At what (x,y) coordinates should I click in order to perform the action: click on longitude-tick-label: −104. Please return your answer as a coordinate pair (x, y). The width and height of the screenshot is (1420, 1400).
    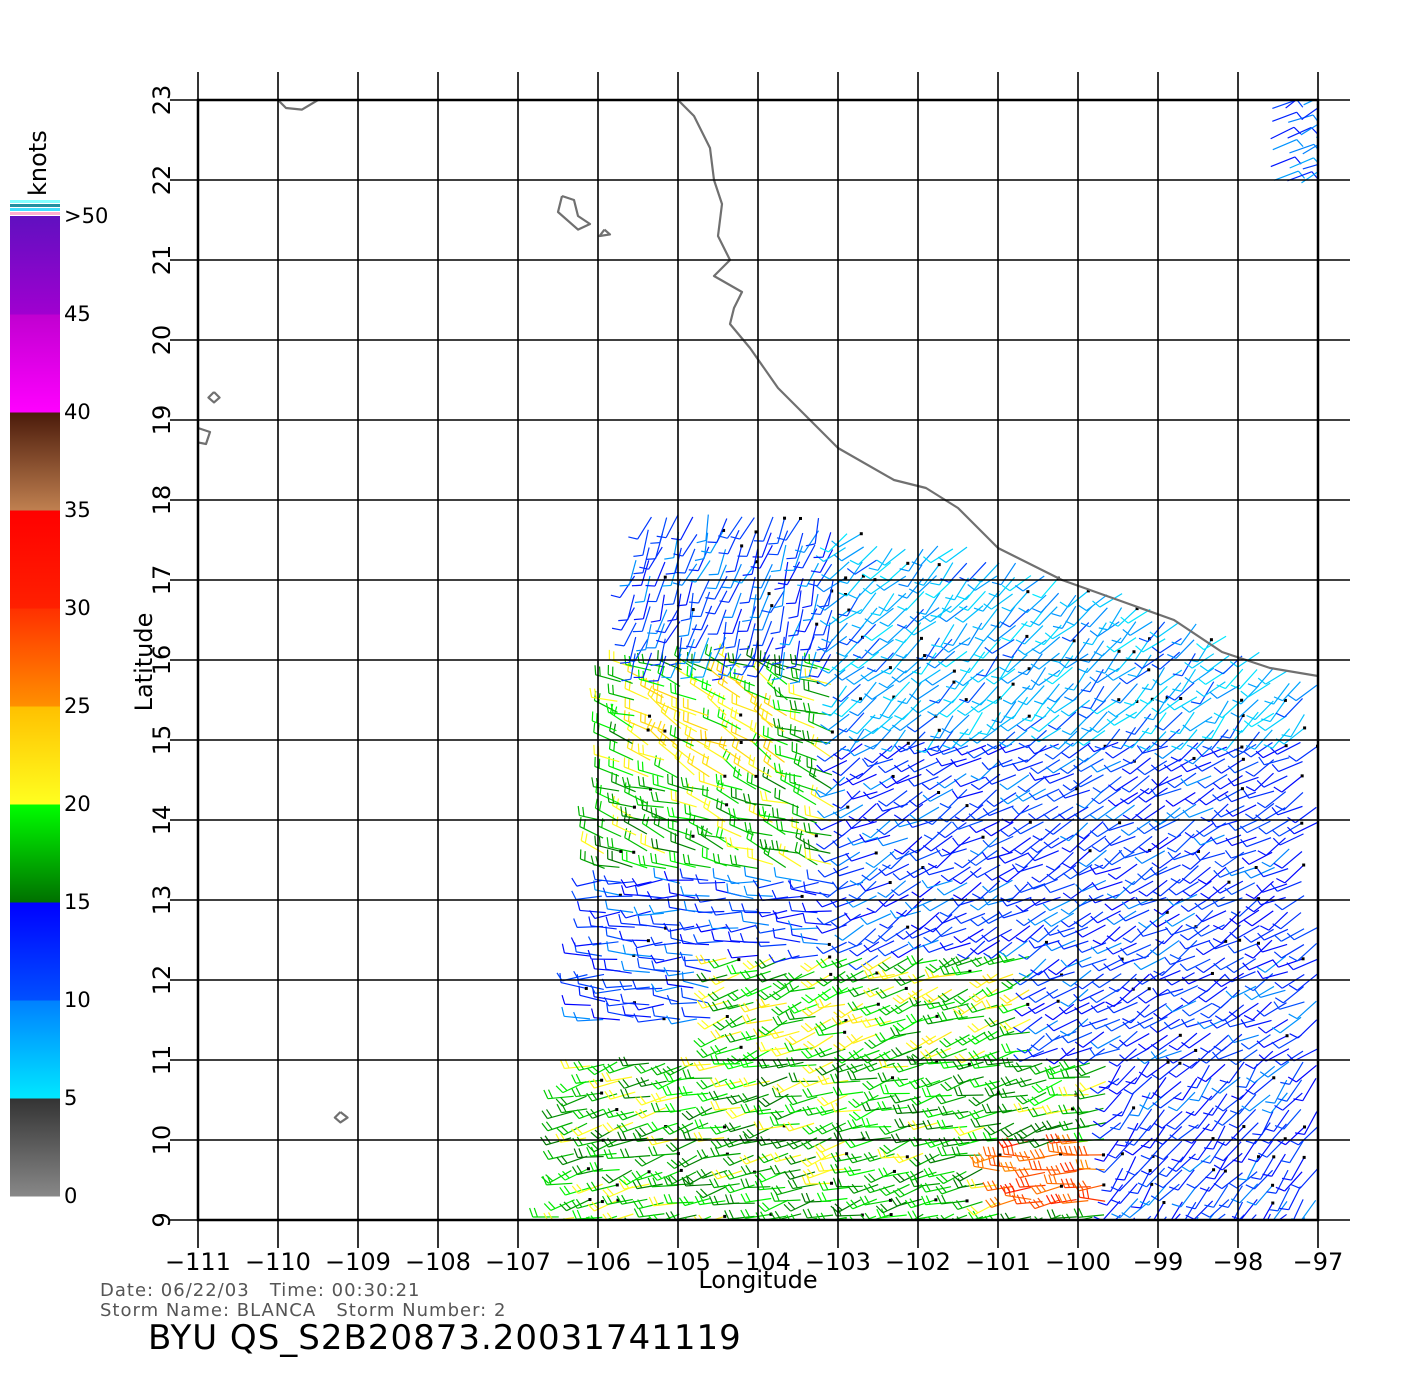
    Looking at the image, I should click on (758, 1262).